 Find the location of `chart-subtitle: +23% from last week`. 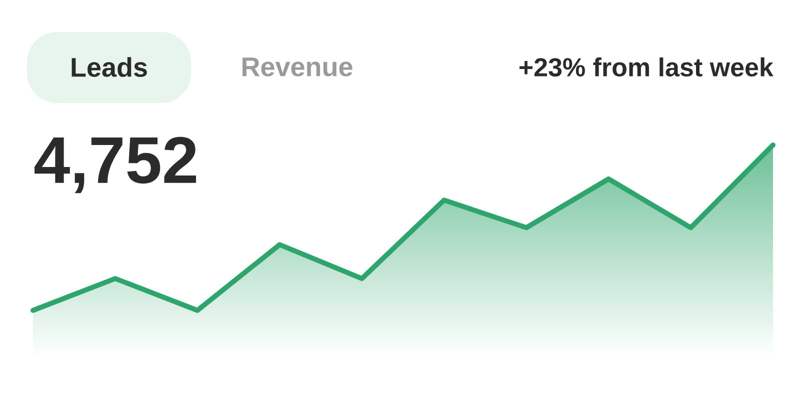

chart-subtitle: +23% from last week is located at coordinates (646, 67).